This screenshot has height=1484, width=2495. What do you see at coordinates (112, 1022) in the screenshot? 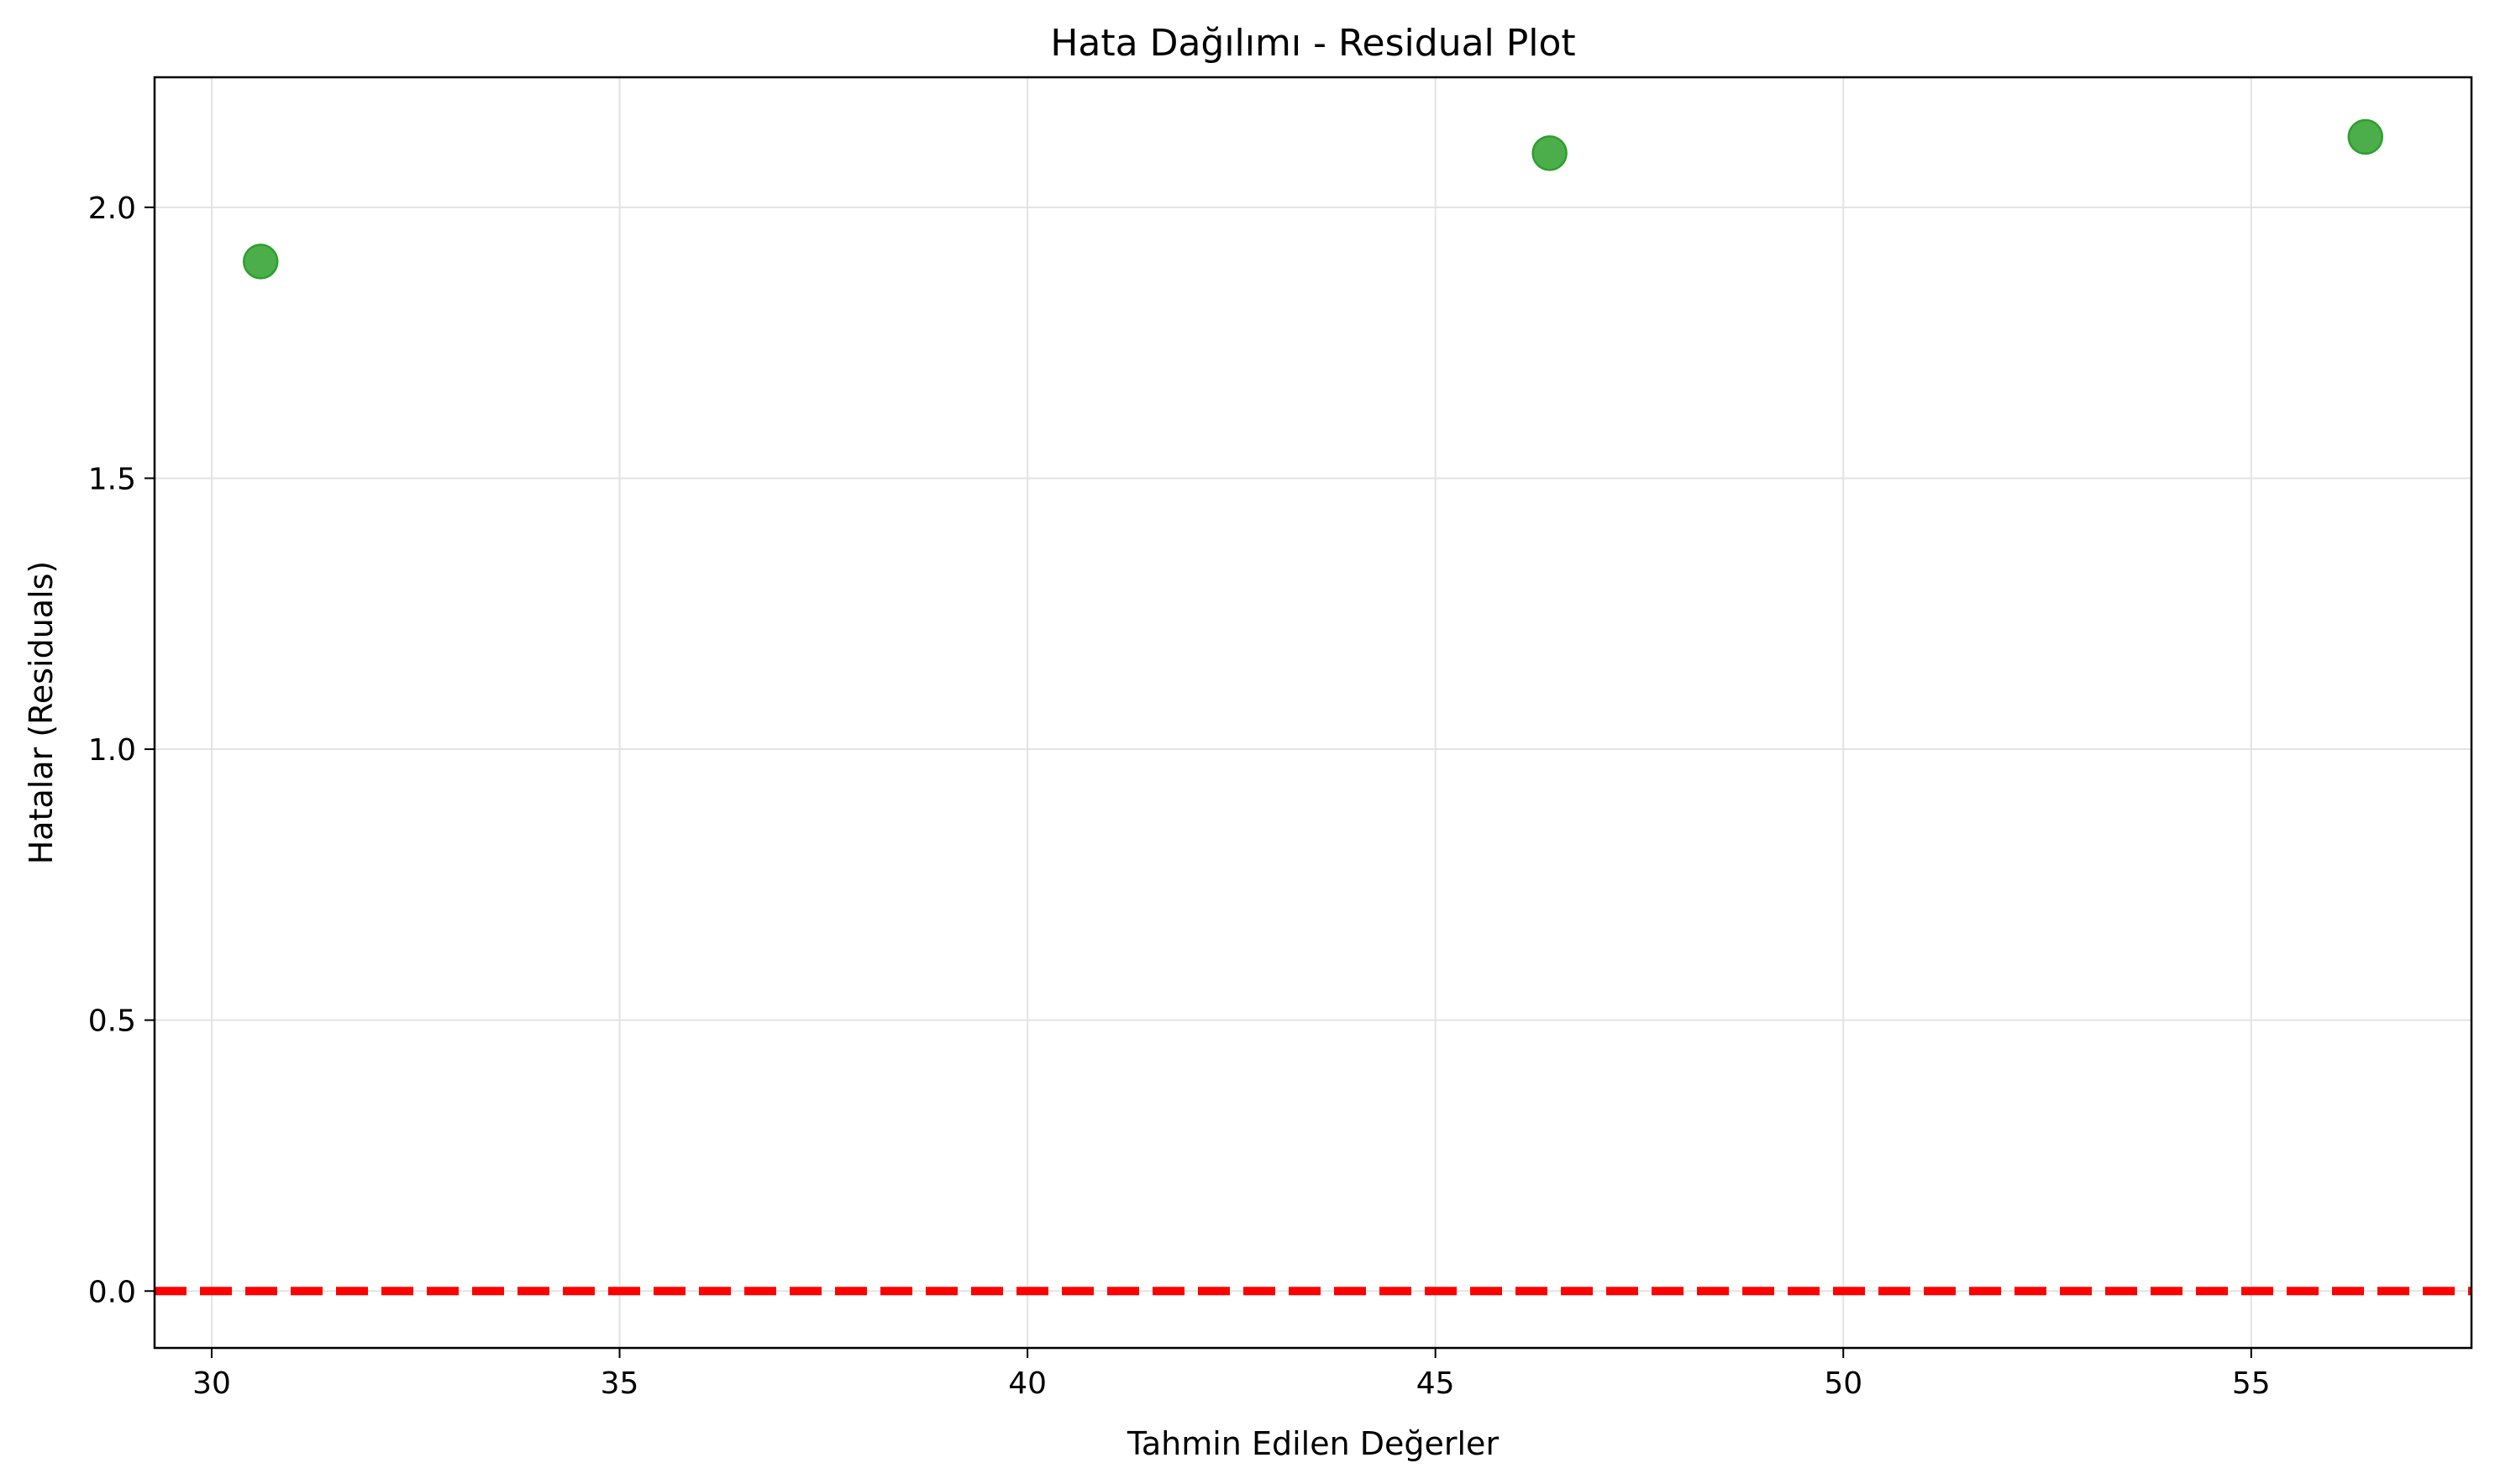
I see `y-tick-label: 0.5` at bounding box center [112, 1022].